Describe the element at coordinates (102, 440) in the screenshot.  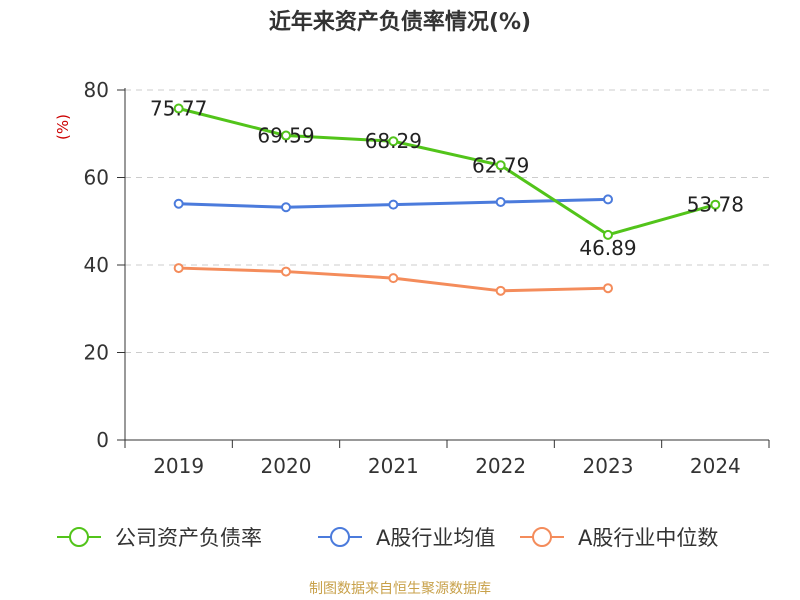
I see `y-tick-label: 0` at that location.